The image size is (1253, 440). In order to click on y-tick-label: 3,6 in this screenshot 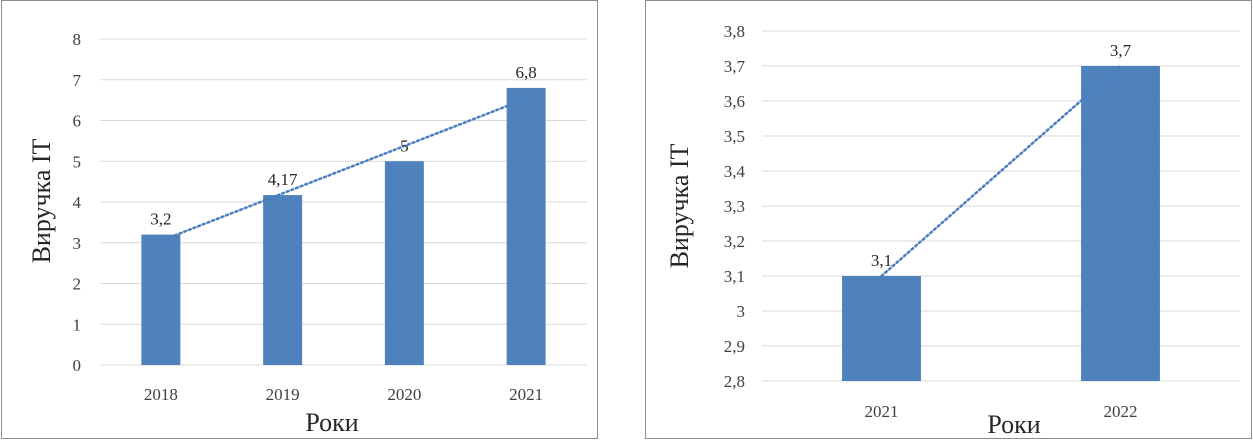, I will do `click(734, 101)`.